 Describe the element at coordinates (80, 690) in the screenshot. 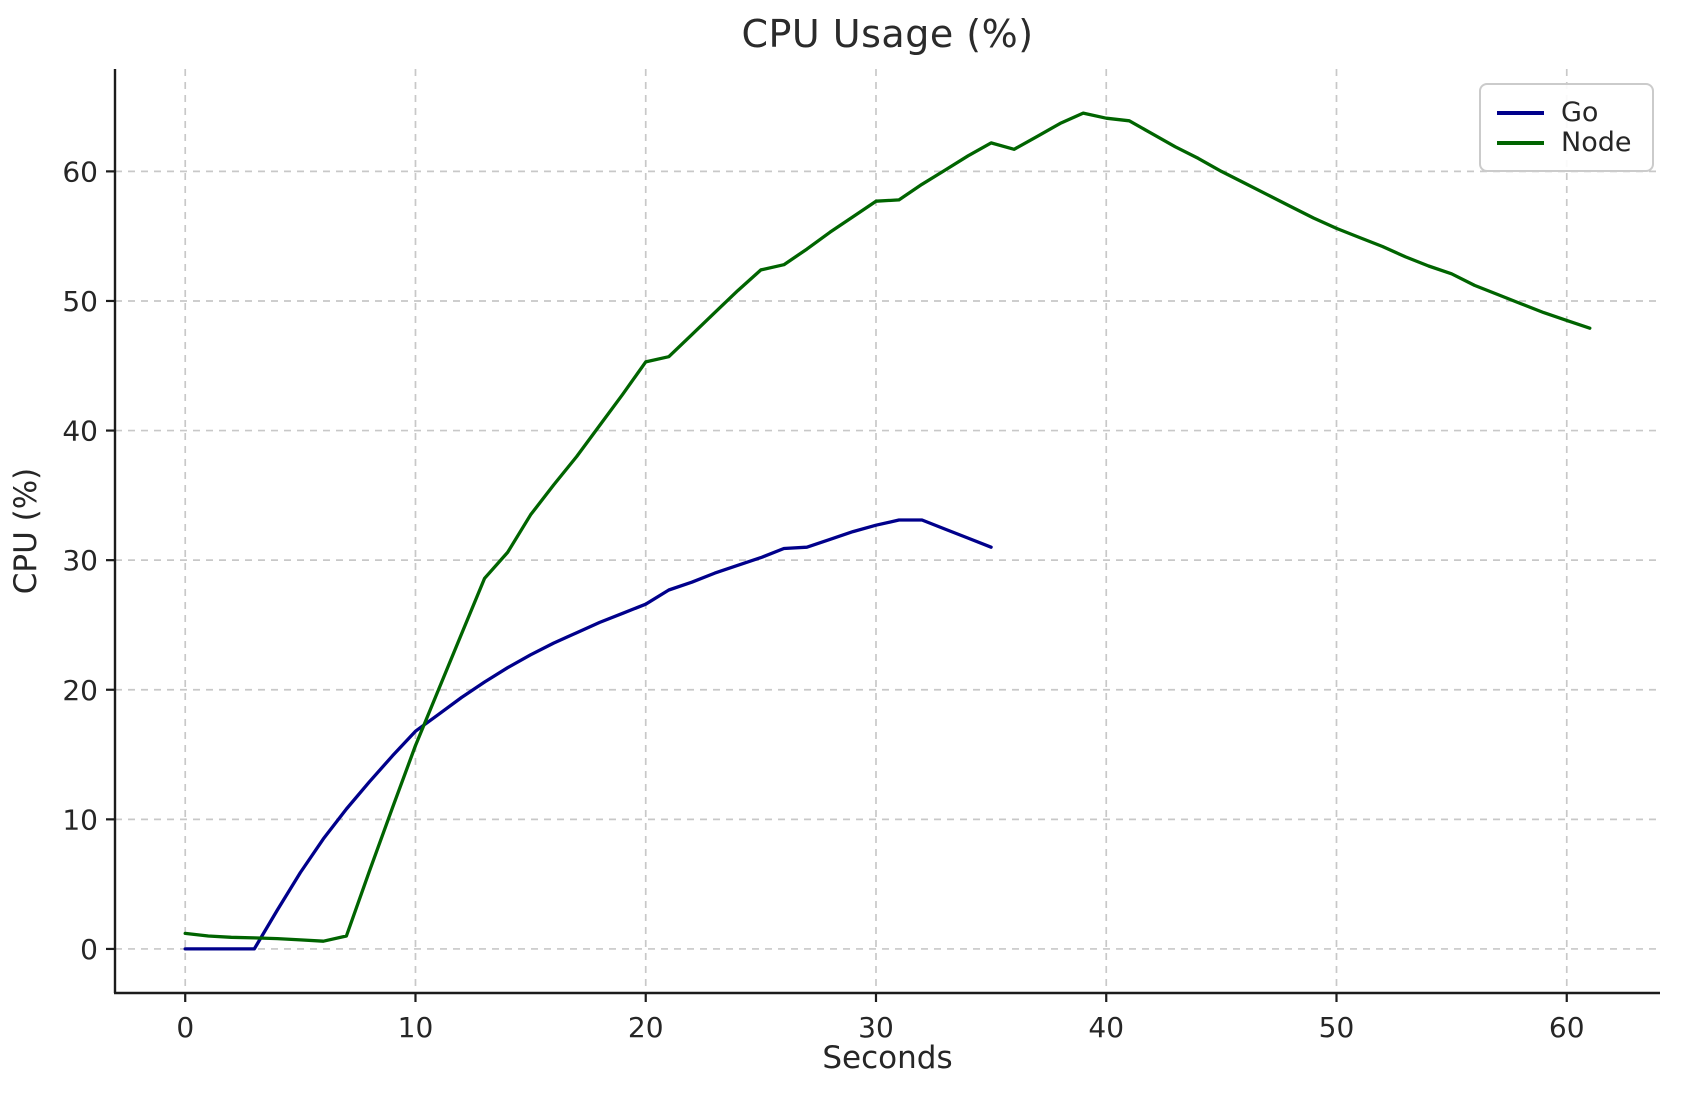

I see `y-tick-label-20: 20` at that location.